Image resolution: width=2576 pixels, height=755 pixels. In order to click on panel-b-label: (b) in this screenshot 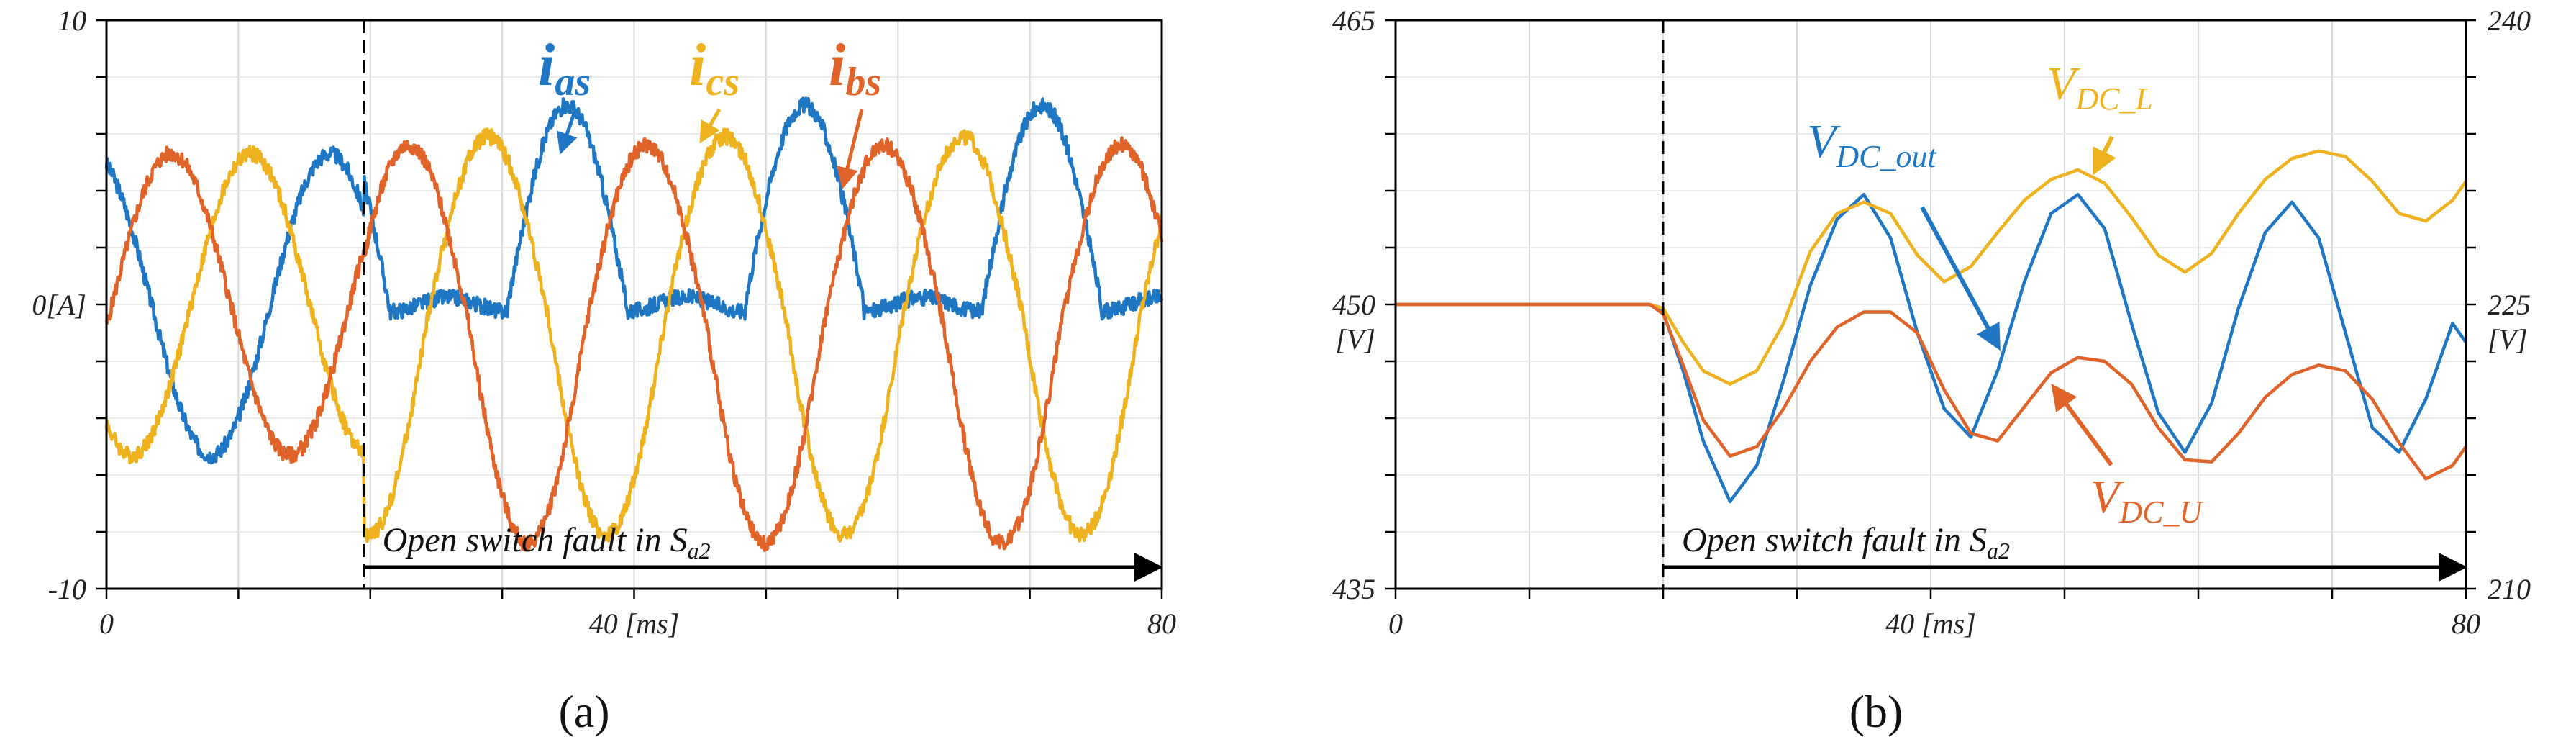, I will do `click(1876, 711)`.